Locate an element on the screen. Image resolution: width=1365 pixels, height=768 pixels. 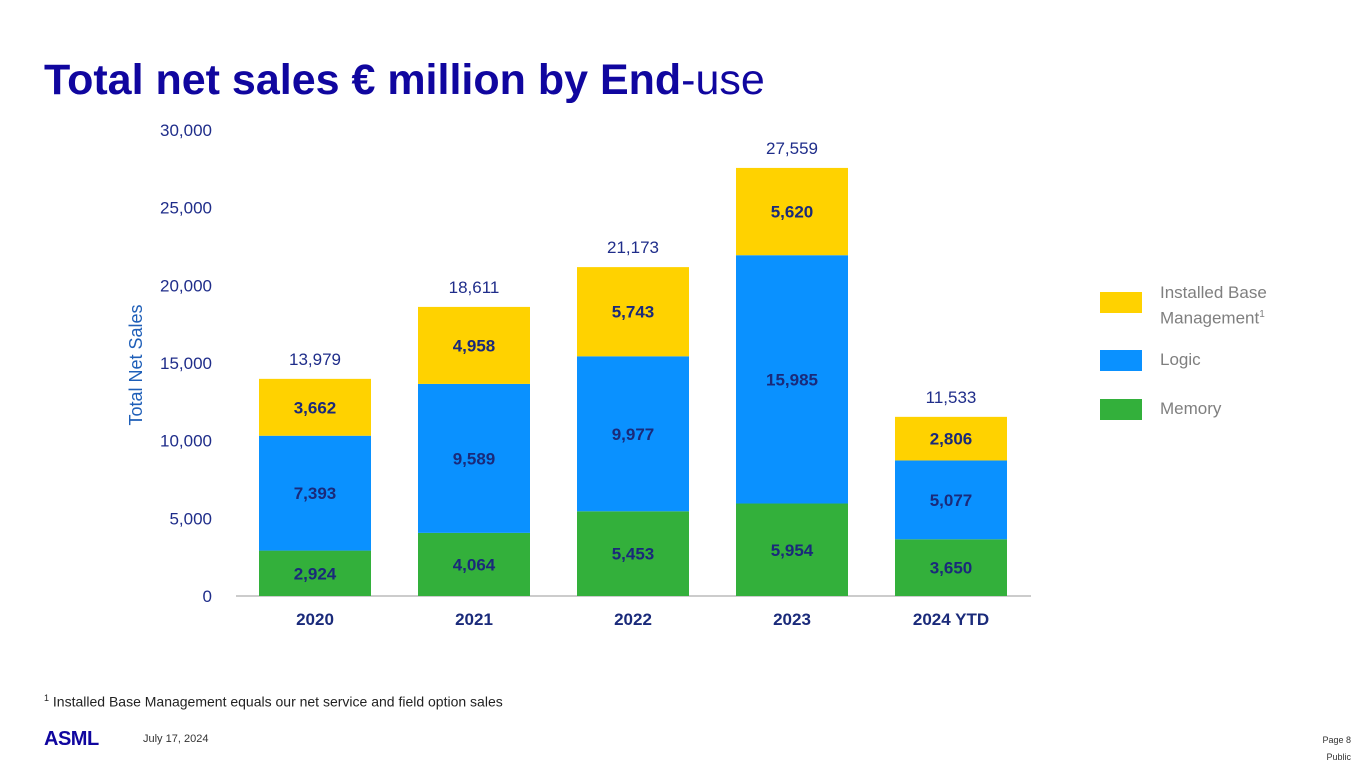
legend-swatch-installed-base is located at coordinates (1121, 302).